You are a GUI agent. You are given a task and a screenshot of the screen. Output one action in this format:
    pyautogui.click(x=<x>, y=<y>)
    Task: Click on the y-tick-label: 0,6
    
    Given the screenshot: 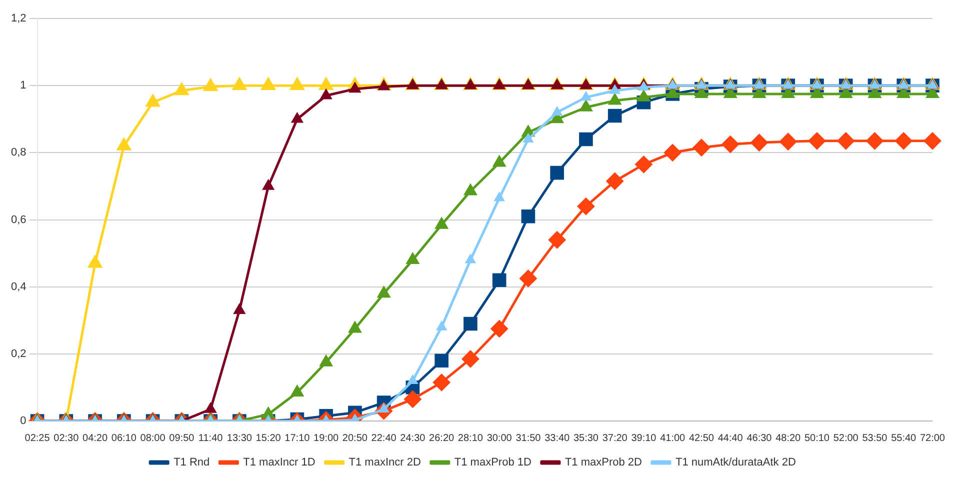 What is the action you would take?
    pyautogui.click(x=18, y=220)
    